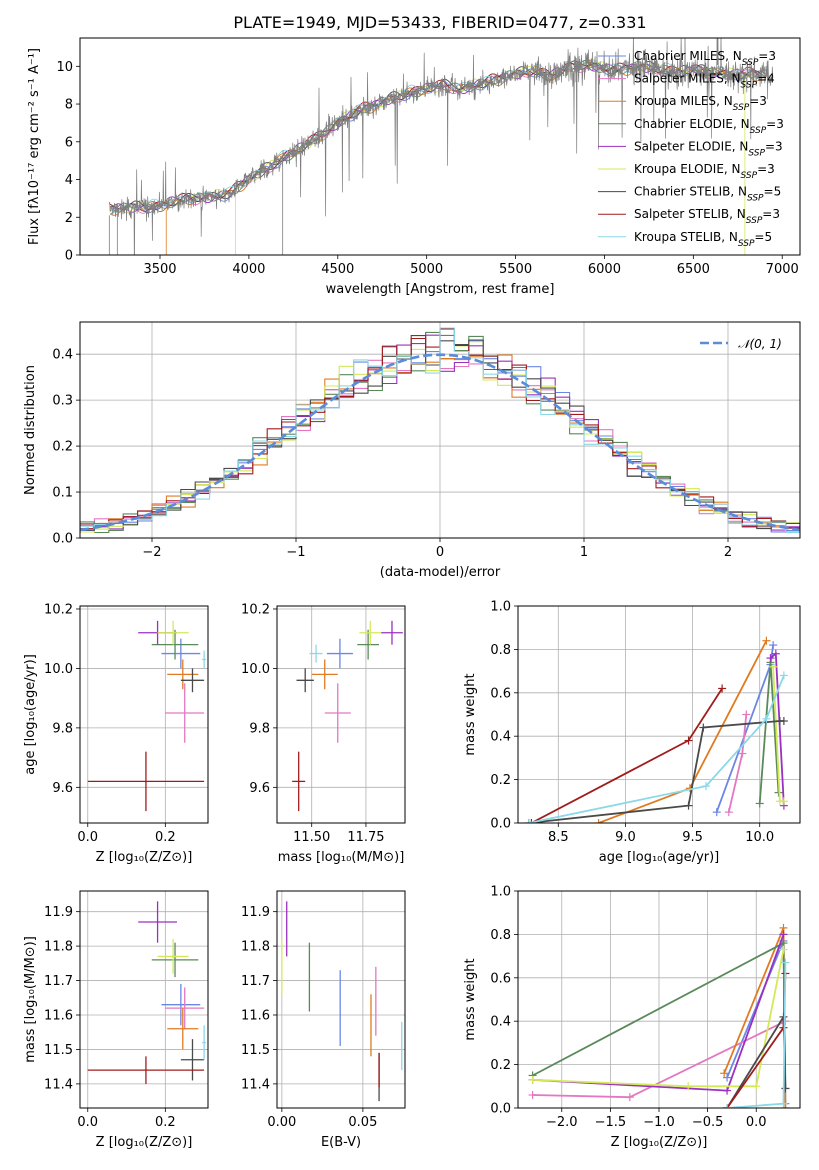  What do you see at coordinates (611, 1122) in the screenshot?
I see `x-tick-label: −1.5` at bounding box center [611, 1122].